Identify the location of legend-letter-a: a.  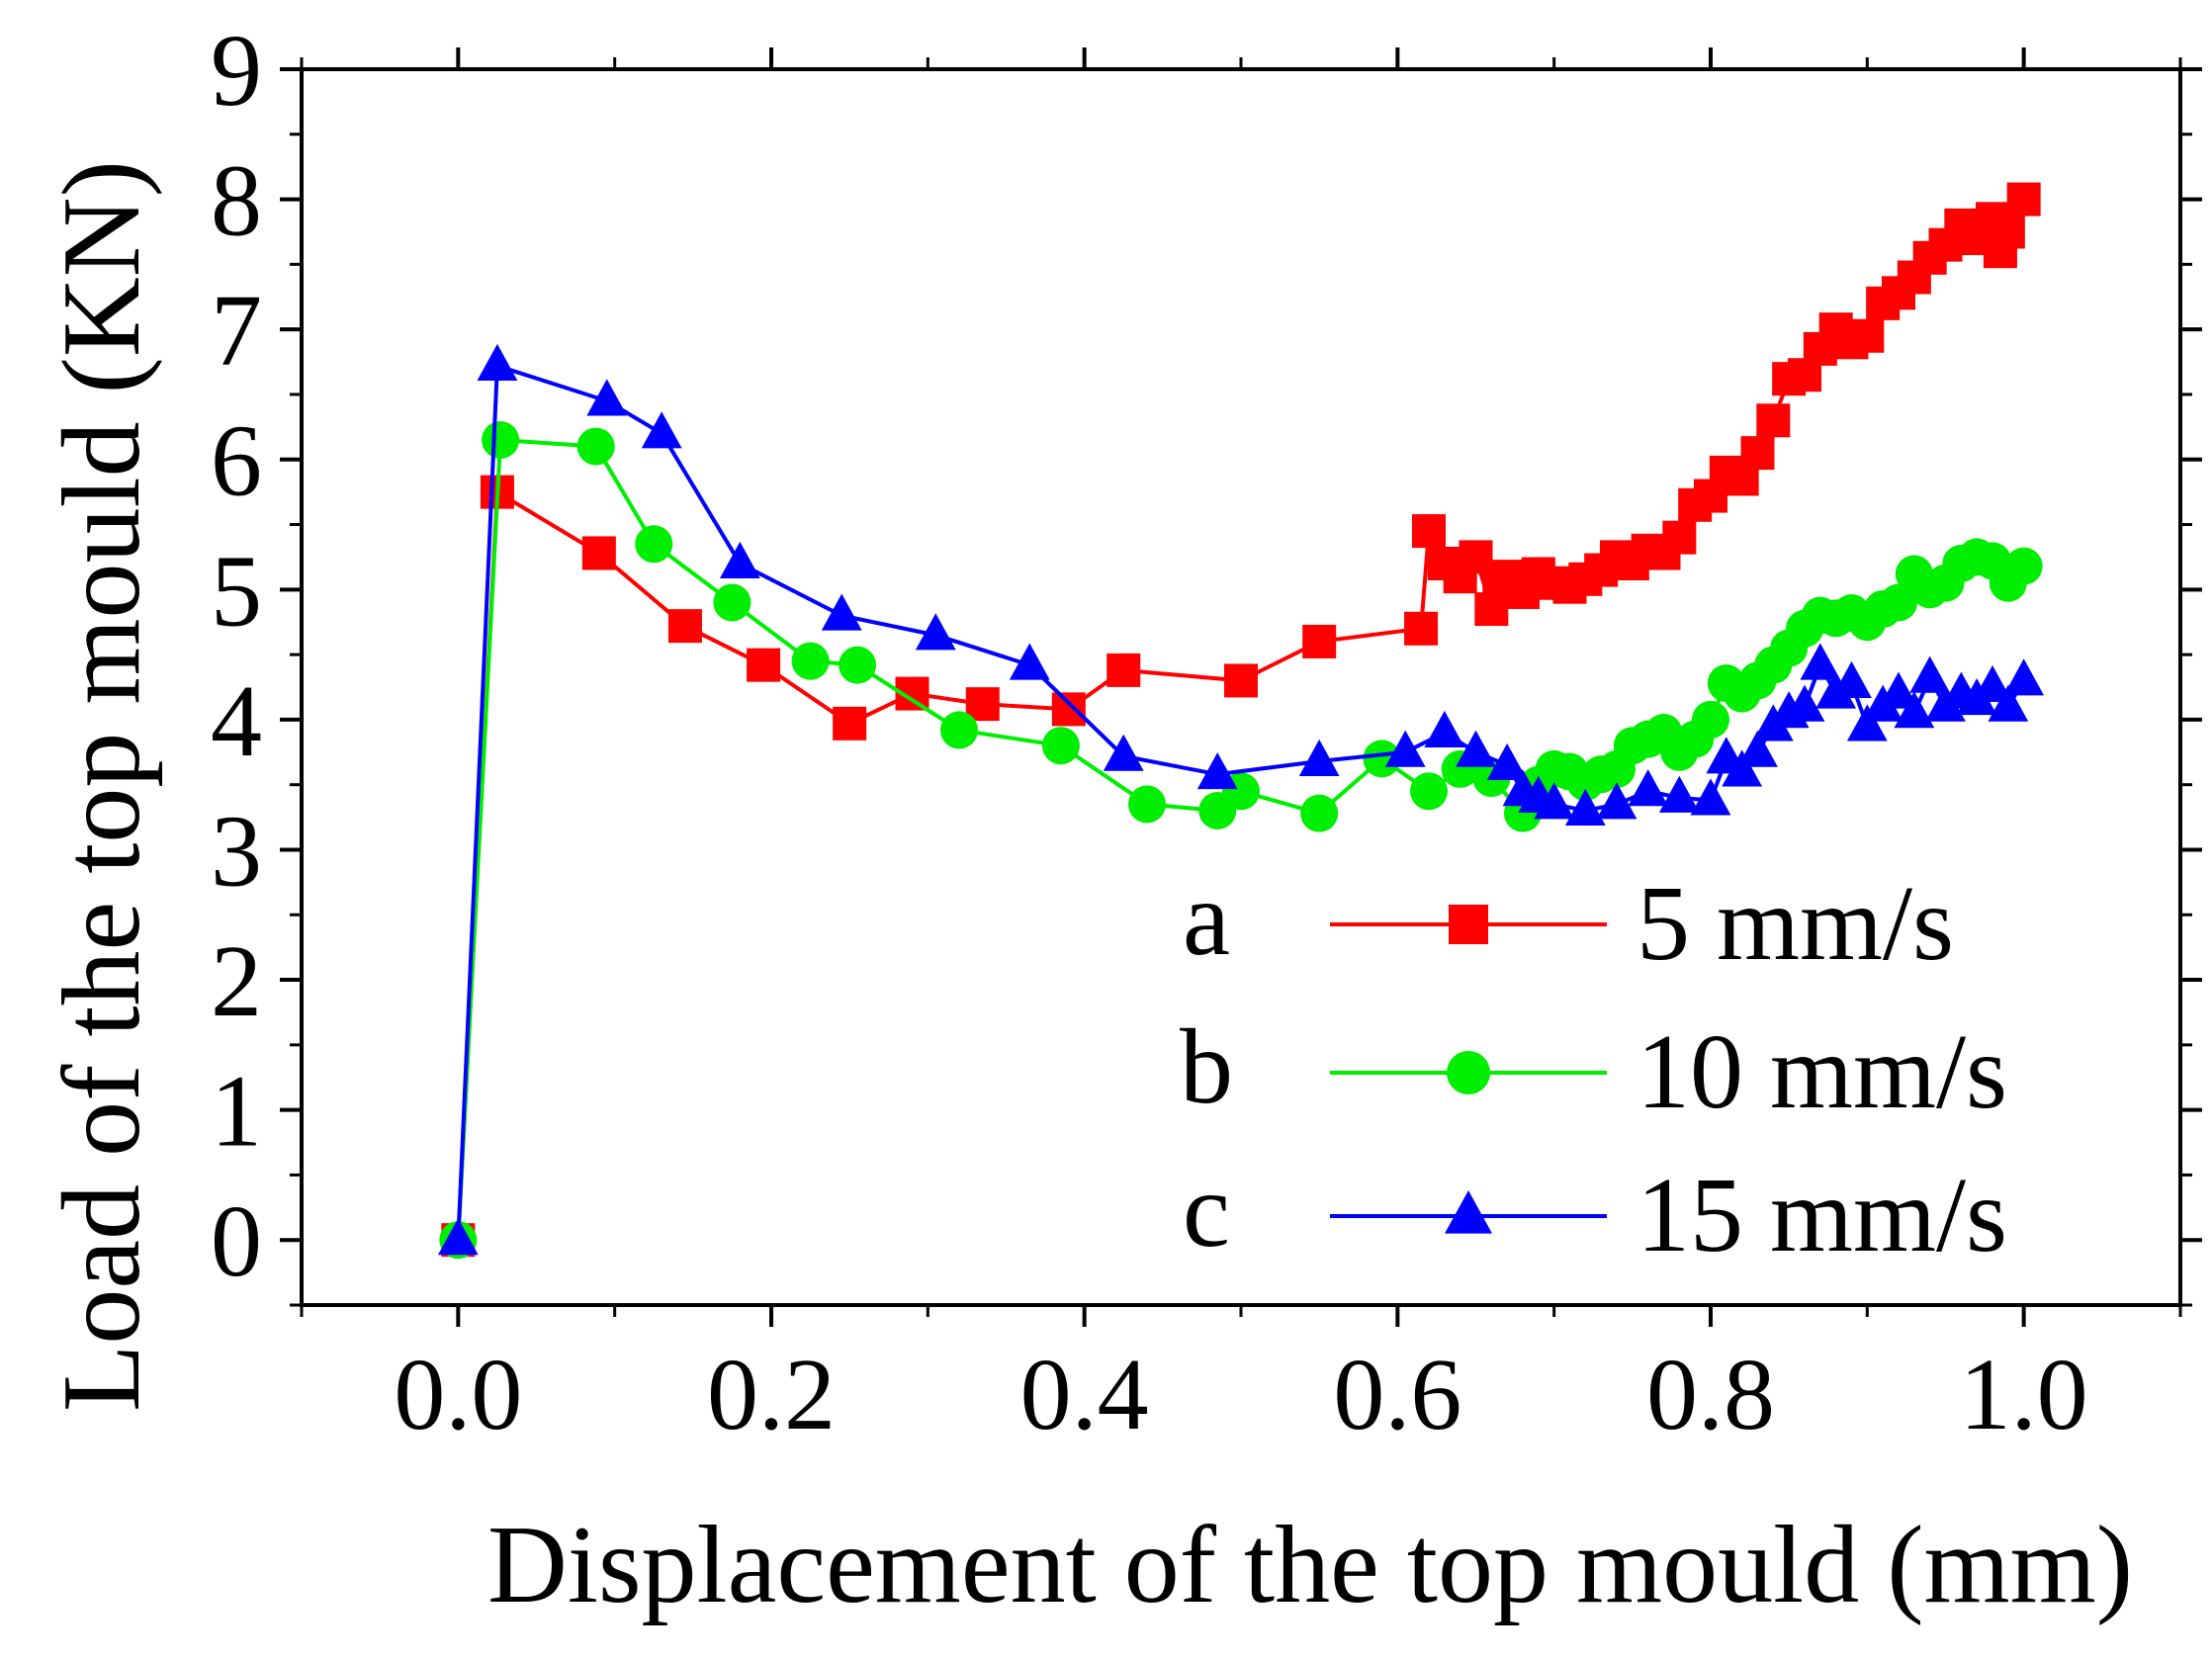
(1207, 919).